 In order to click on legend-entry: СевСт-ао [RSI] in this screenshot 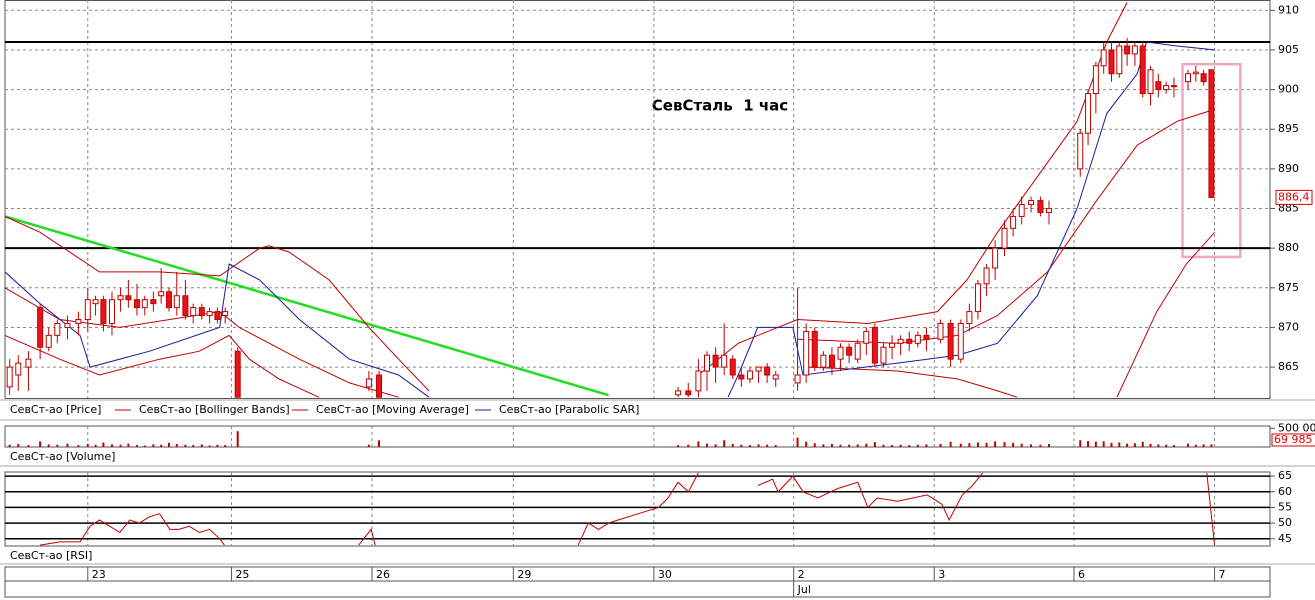, I will do `click(51, 555)`.